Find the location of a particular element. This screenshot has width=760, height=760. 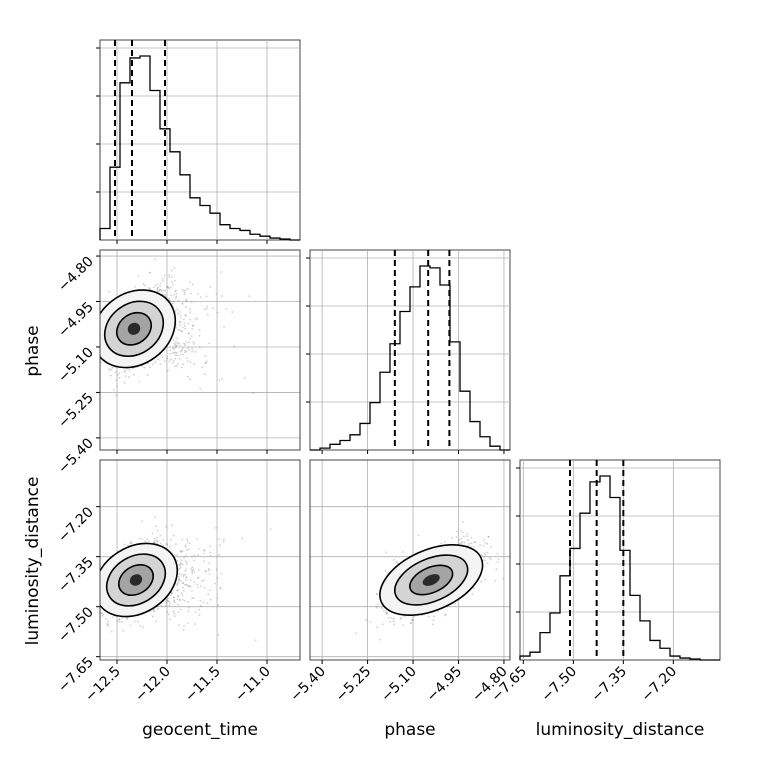

x-tick-label: −4.95 is located at coordinates (445, 685).